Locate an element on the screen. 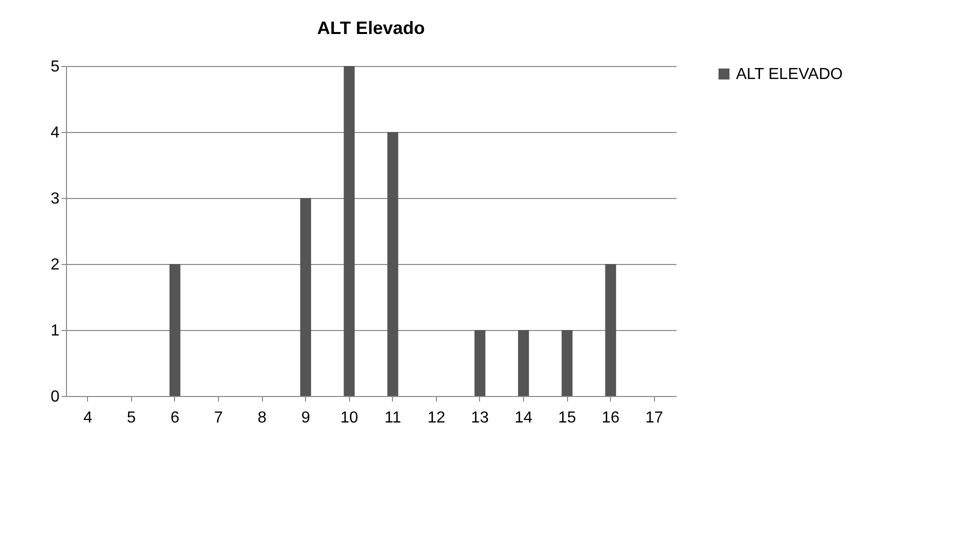 The height and width of the screenshot is (533, 980). chart-title: ALT Elevado is located at coordinates (371, 28).